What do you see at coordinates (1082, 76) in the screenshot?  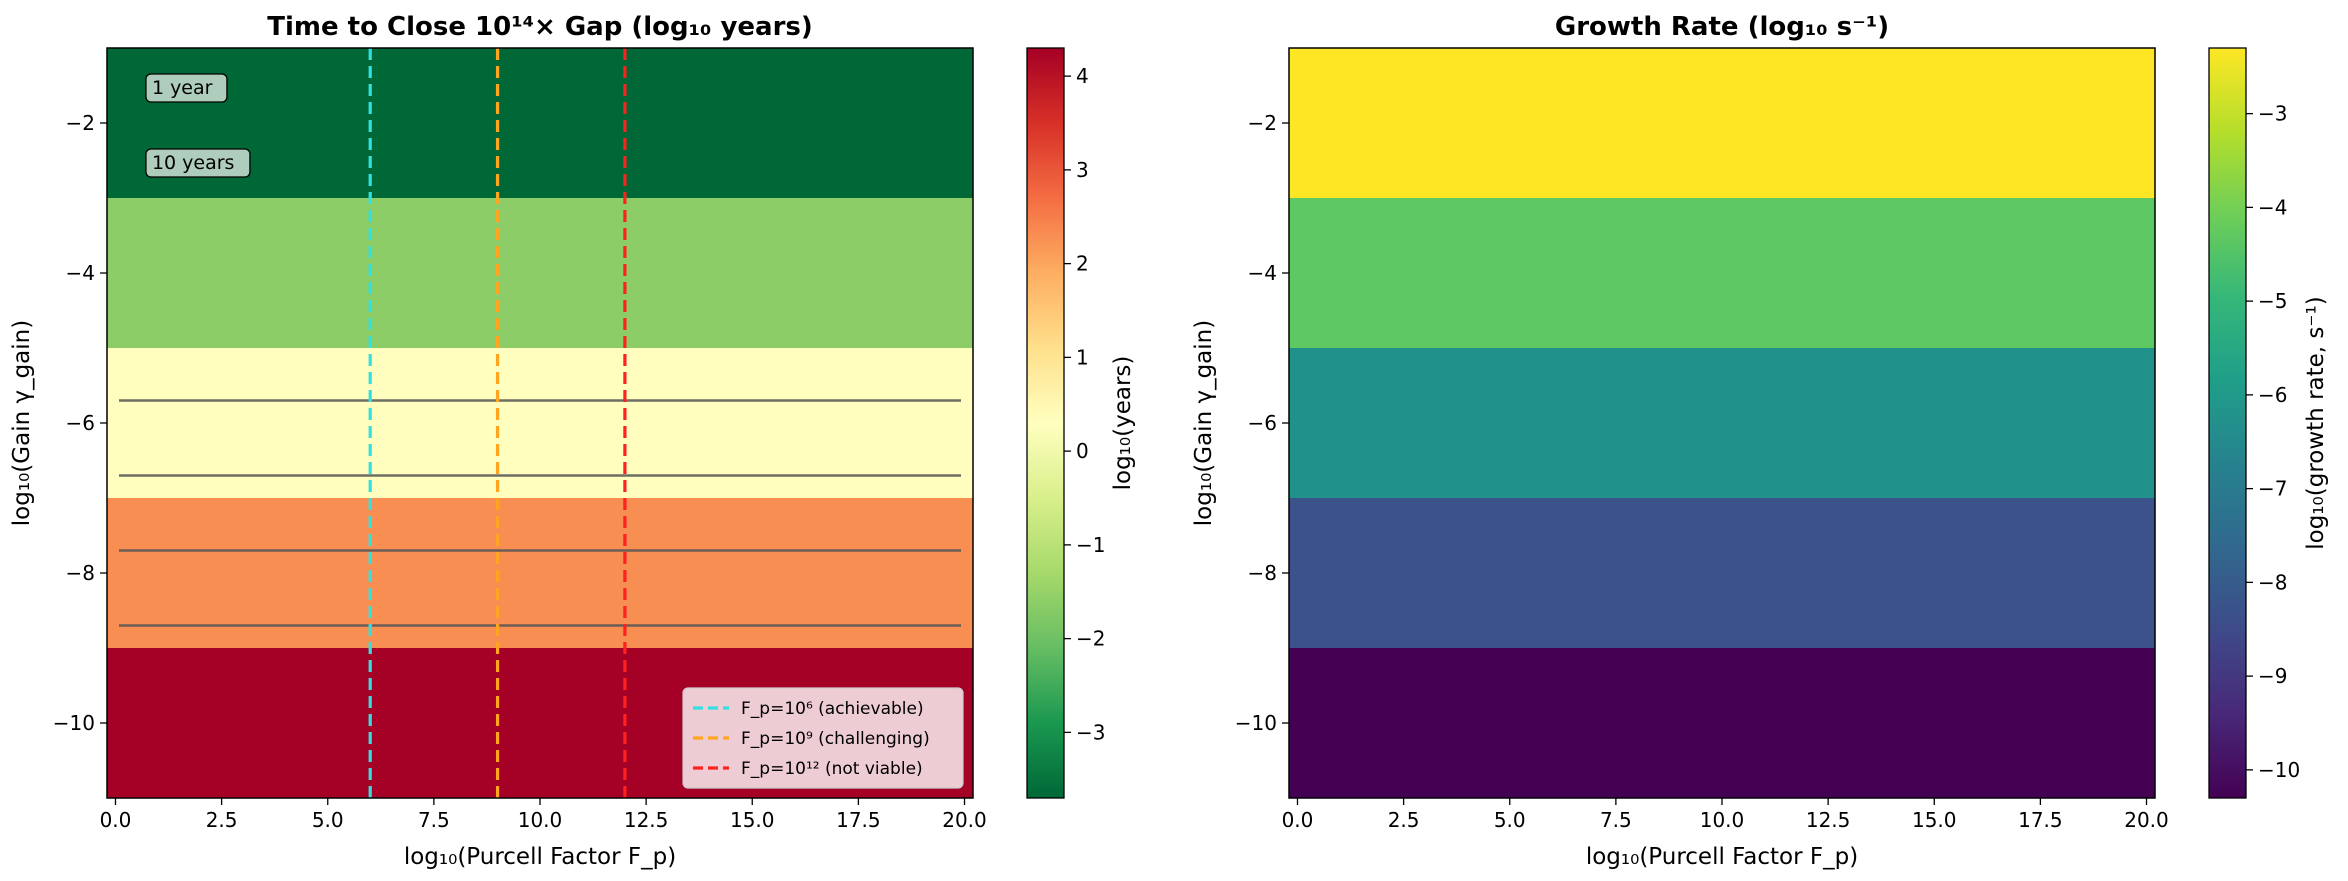 I see `colorbar-tick-label: 4` at bounding box center [1082, 76].